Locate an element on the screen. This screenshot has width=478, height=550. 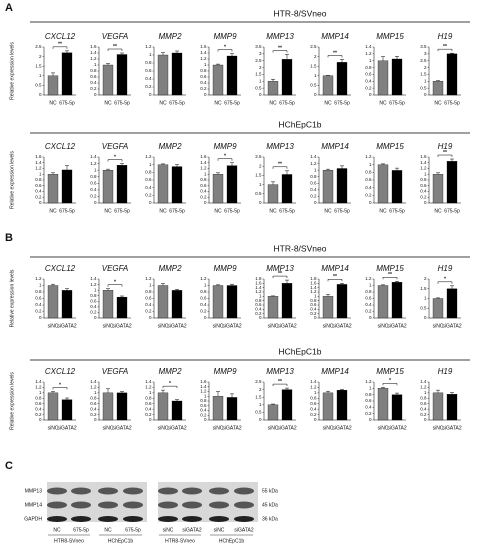
y-tick-label: 0.5 is located at coordinates (258, 87).